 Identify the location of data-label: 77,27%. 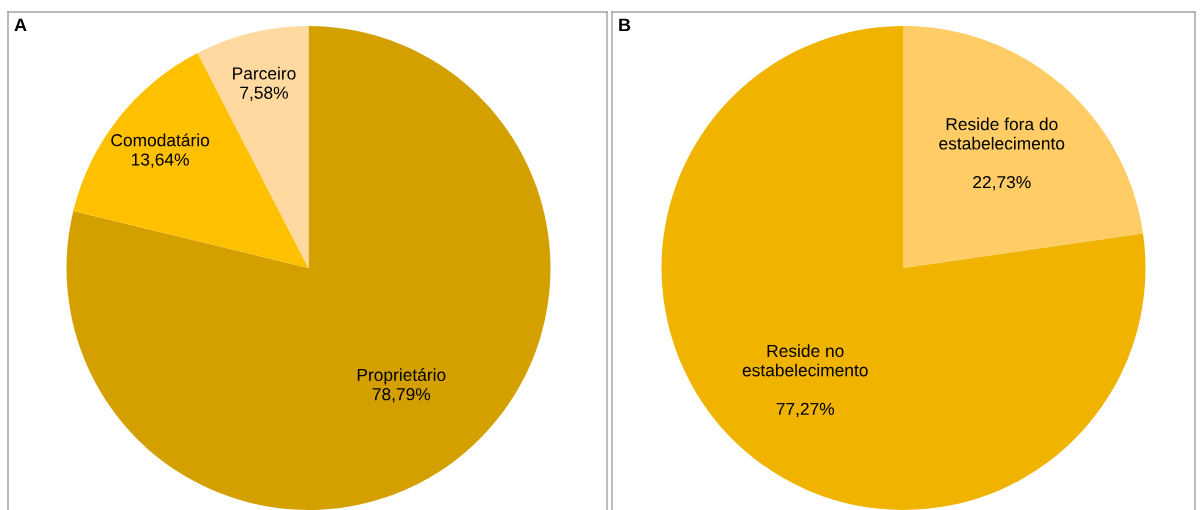
(805, 410).